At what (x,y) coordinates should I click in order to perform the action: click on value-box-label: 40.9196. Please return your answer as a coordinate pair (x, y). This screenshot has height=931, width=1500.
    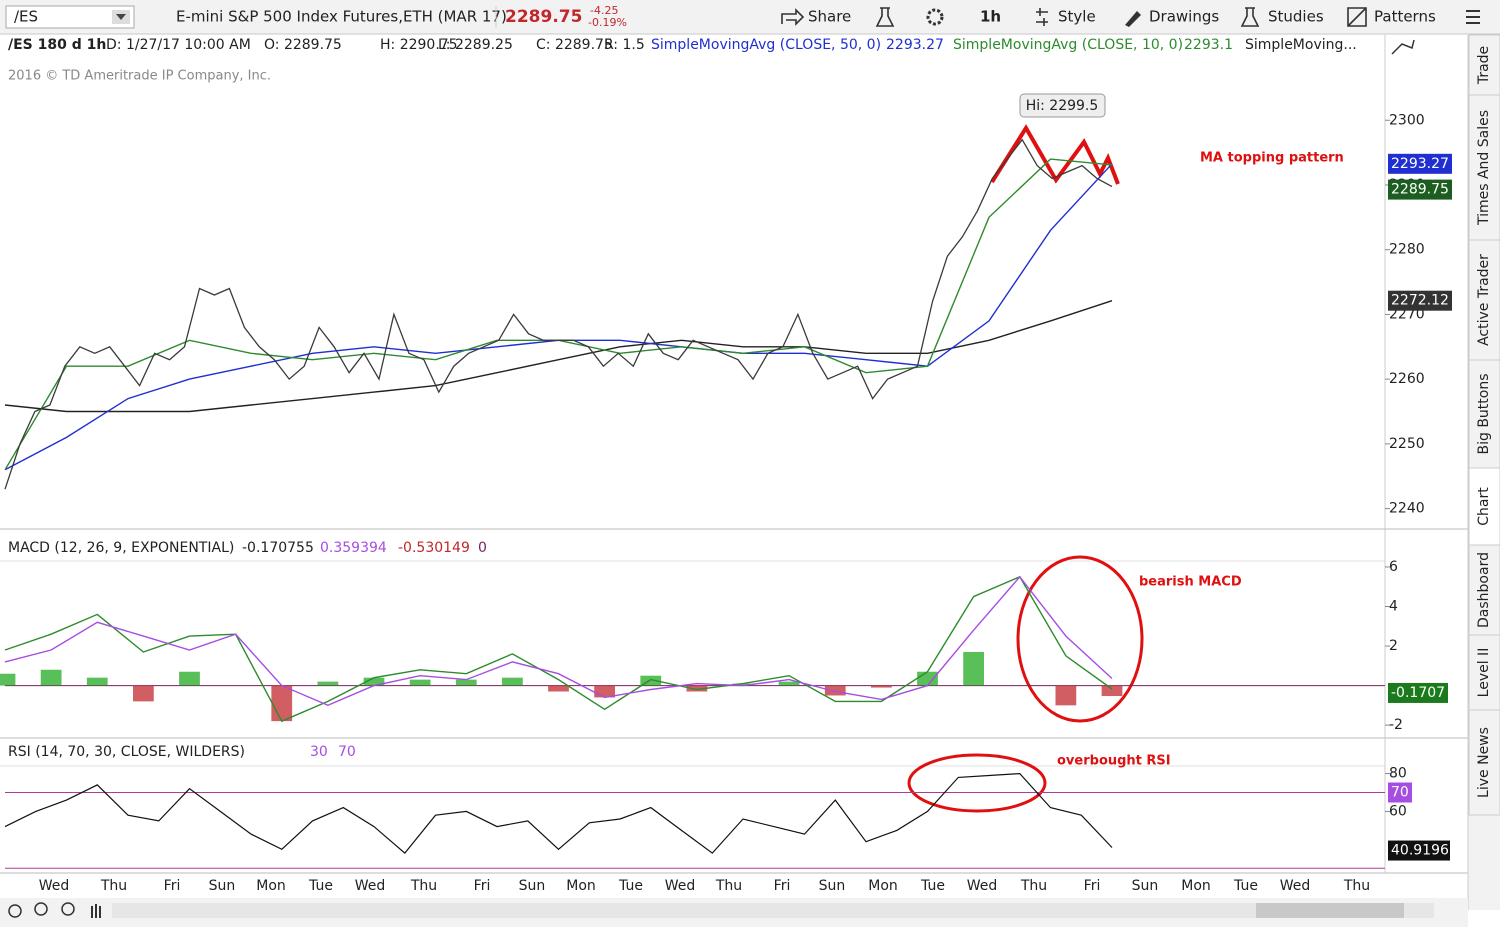
    Looking at the image, I should click on (1420, 851).